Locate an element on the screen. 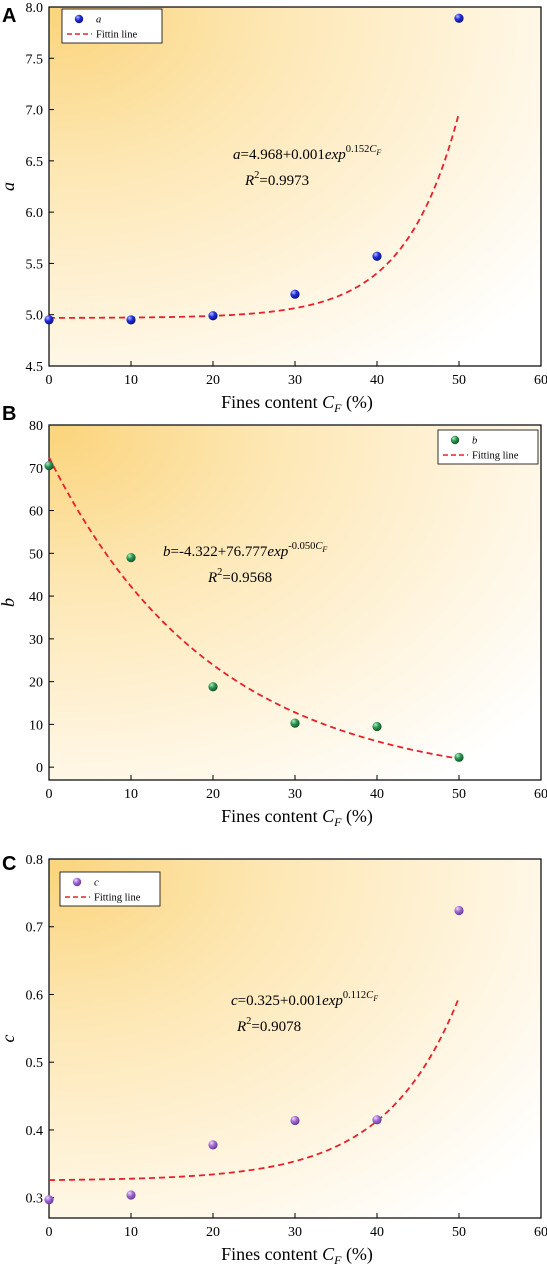 The height and width of the screenshot is (1268, 547). y-tick-label: 6.5 is located at coordinates (35, 162).